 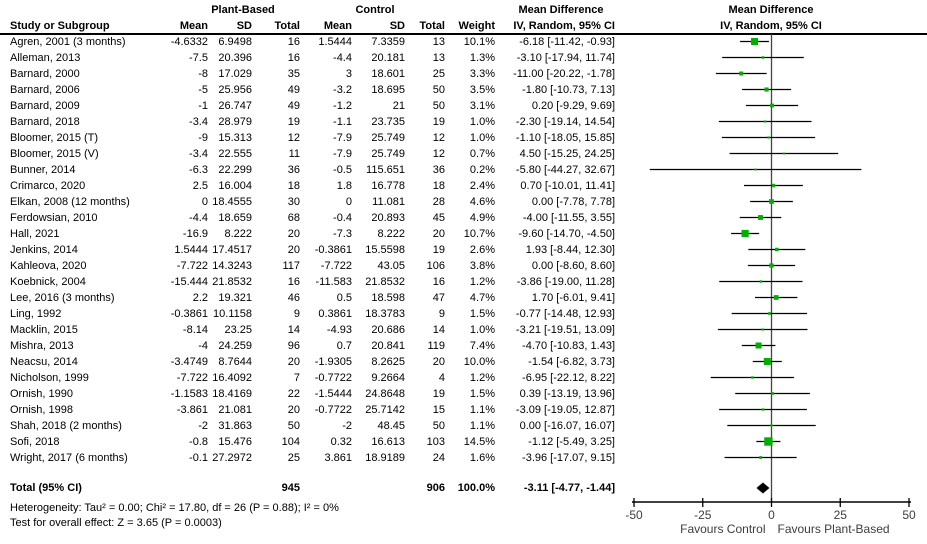 What do you see at coordinates (293, 106) in the screenshot?
I see `total-plant-based: 49` at bounding box center [293, 106].